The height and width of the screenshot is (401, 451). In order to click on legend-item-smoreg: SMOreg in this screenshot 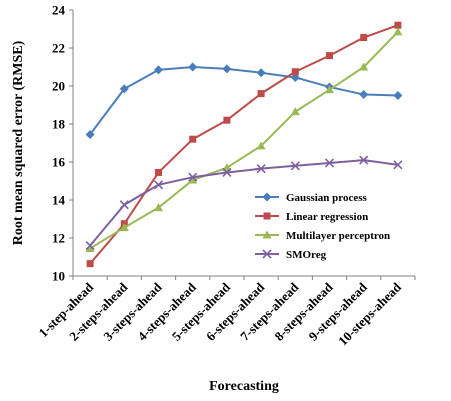, I will do `click(291, 255)`.